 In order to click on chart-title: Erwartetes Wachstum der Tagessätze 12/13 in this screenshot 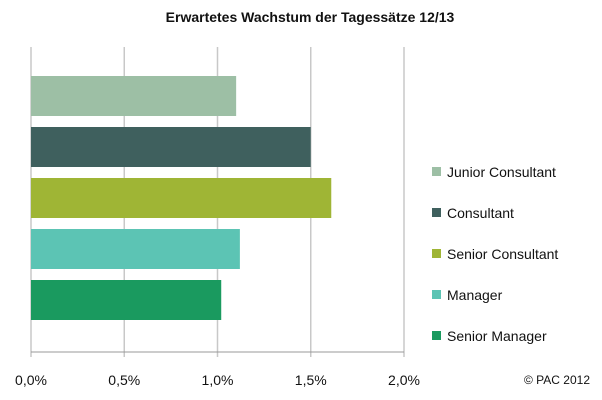, I will do `click(310, 17)`.